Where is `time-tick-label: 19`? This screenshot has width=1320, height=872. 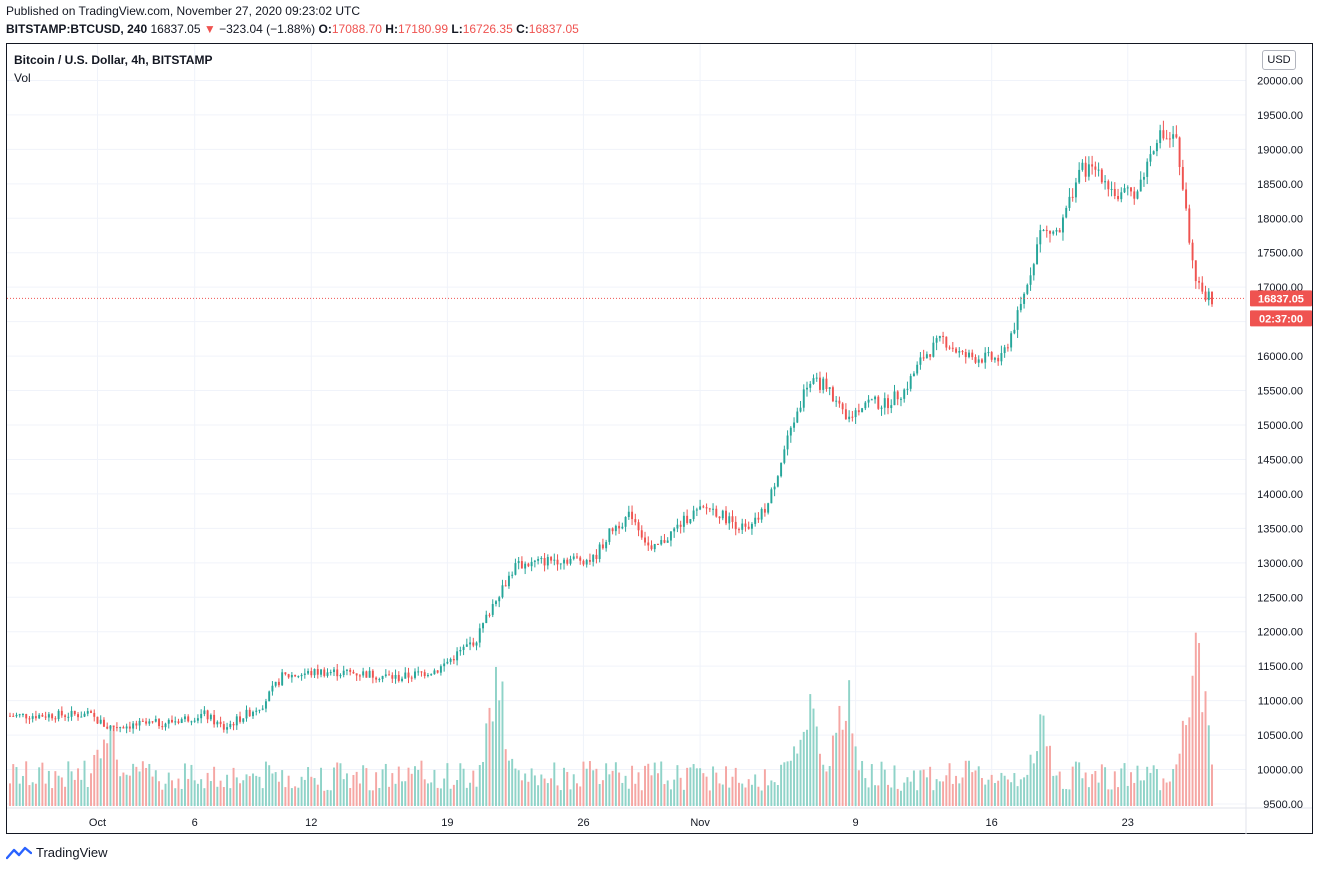 time-tick-label: 19 is located at coordinates (447, 823).